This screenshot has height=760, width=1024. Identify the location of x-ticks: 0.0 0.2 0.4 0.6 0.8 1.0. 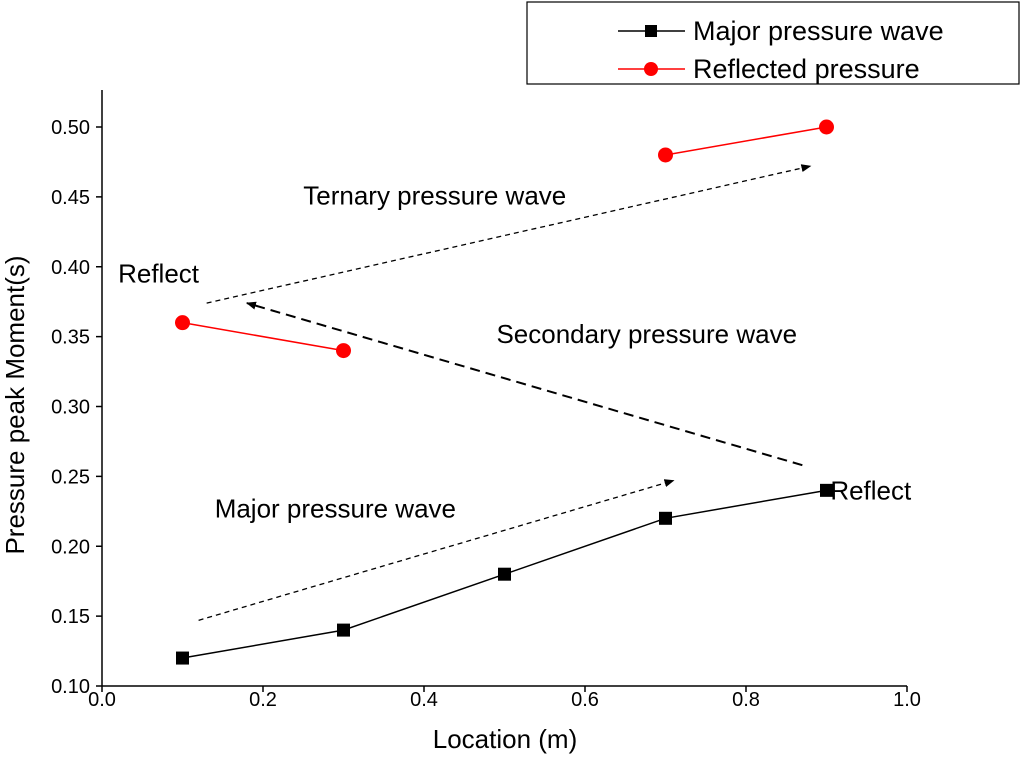
(504, 698).